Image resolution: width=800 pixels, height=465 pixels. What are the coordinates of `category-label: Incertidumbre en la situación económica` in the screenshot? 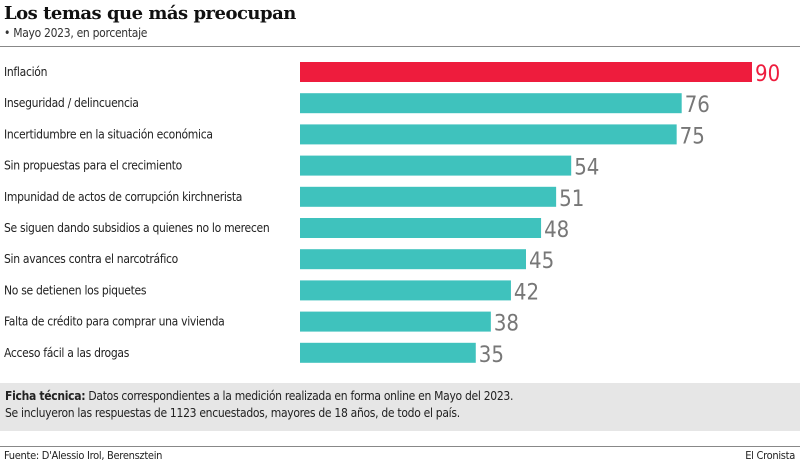 It's located at (108, 134).